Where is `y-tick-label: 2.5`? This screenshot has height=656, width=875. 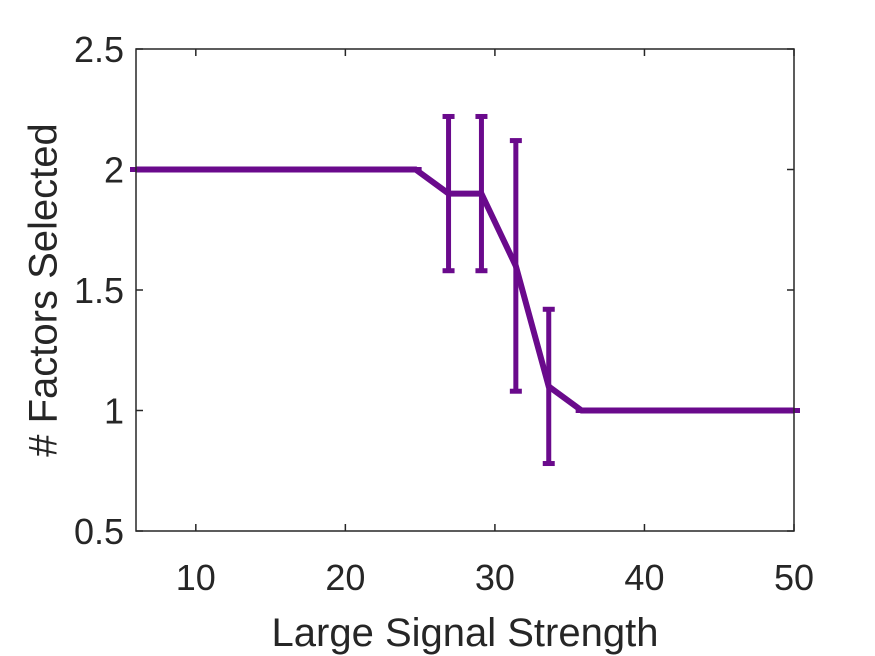
y-tick-label: 2.5 is located at coordinates (99, 49).